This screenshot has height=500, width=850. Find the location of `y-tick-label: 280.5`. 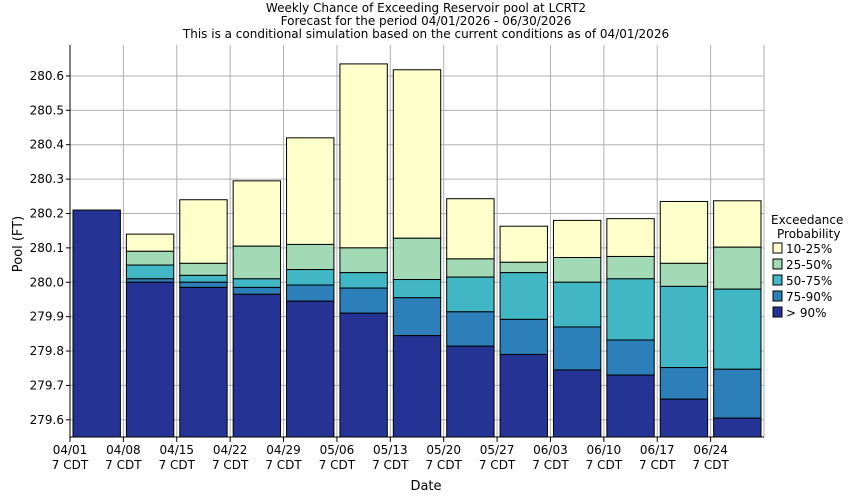

y-tick-label: 280.5 is located at coordinates (47, 110).